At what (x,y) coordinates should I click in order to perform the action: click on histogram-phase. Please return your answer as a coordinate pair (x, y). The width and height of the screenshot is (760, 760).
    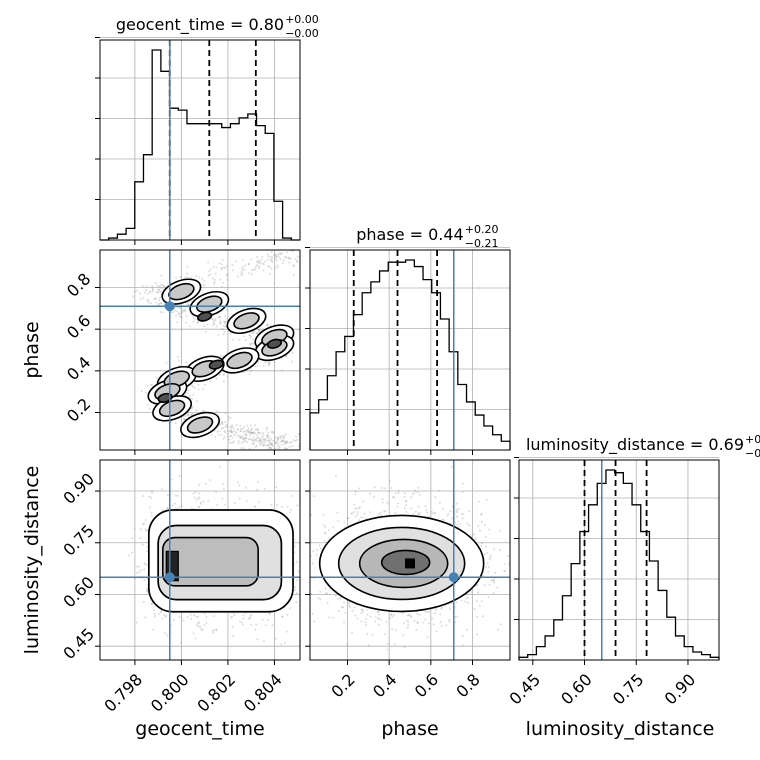
    Looking at the image, I should click on (410, 354).